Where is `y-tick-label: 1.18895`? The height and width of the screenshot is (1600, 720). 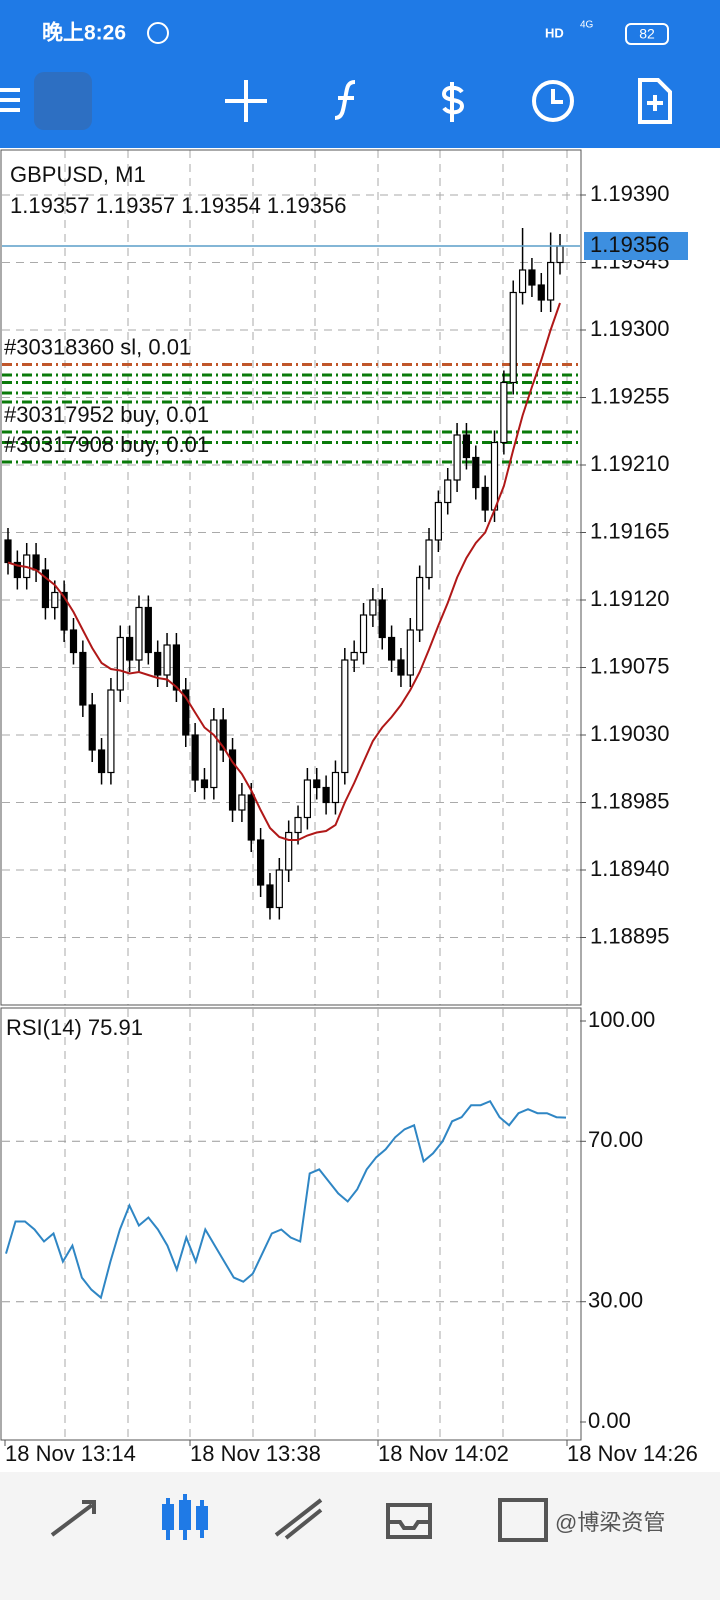
y-tick-label: 1.18895 is located at coordinates (630, 935).